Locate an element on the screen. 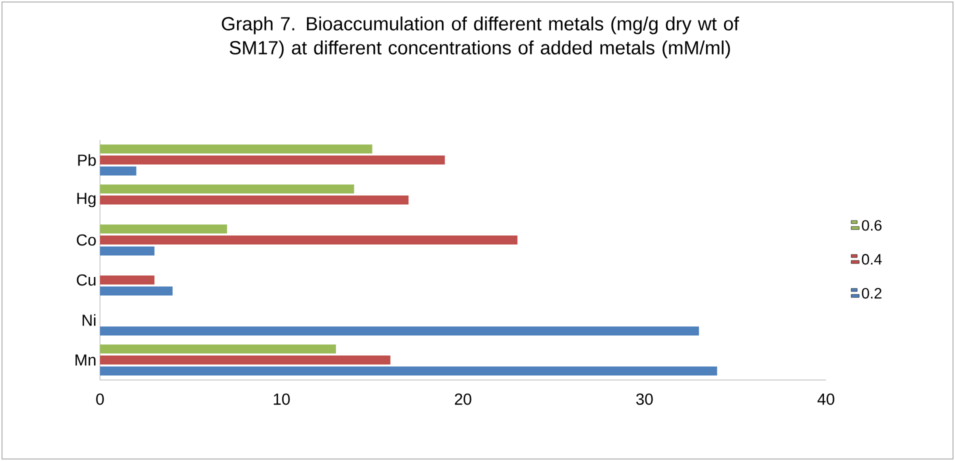  y-tick-label: Pb is located at coordinates (87, 160).